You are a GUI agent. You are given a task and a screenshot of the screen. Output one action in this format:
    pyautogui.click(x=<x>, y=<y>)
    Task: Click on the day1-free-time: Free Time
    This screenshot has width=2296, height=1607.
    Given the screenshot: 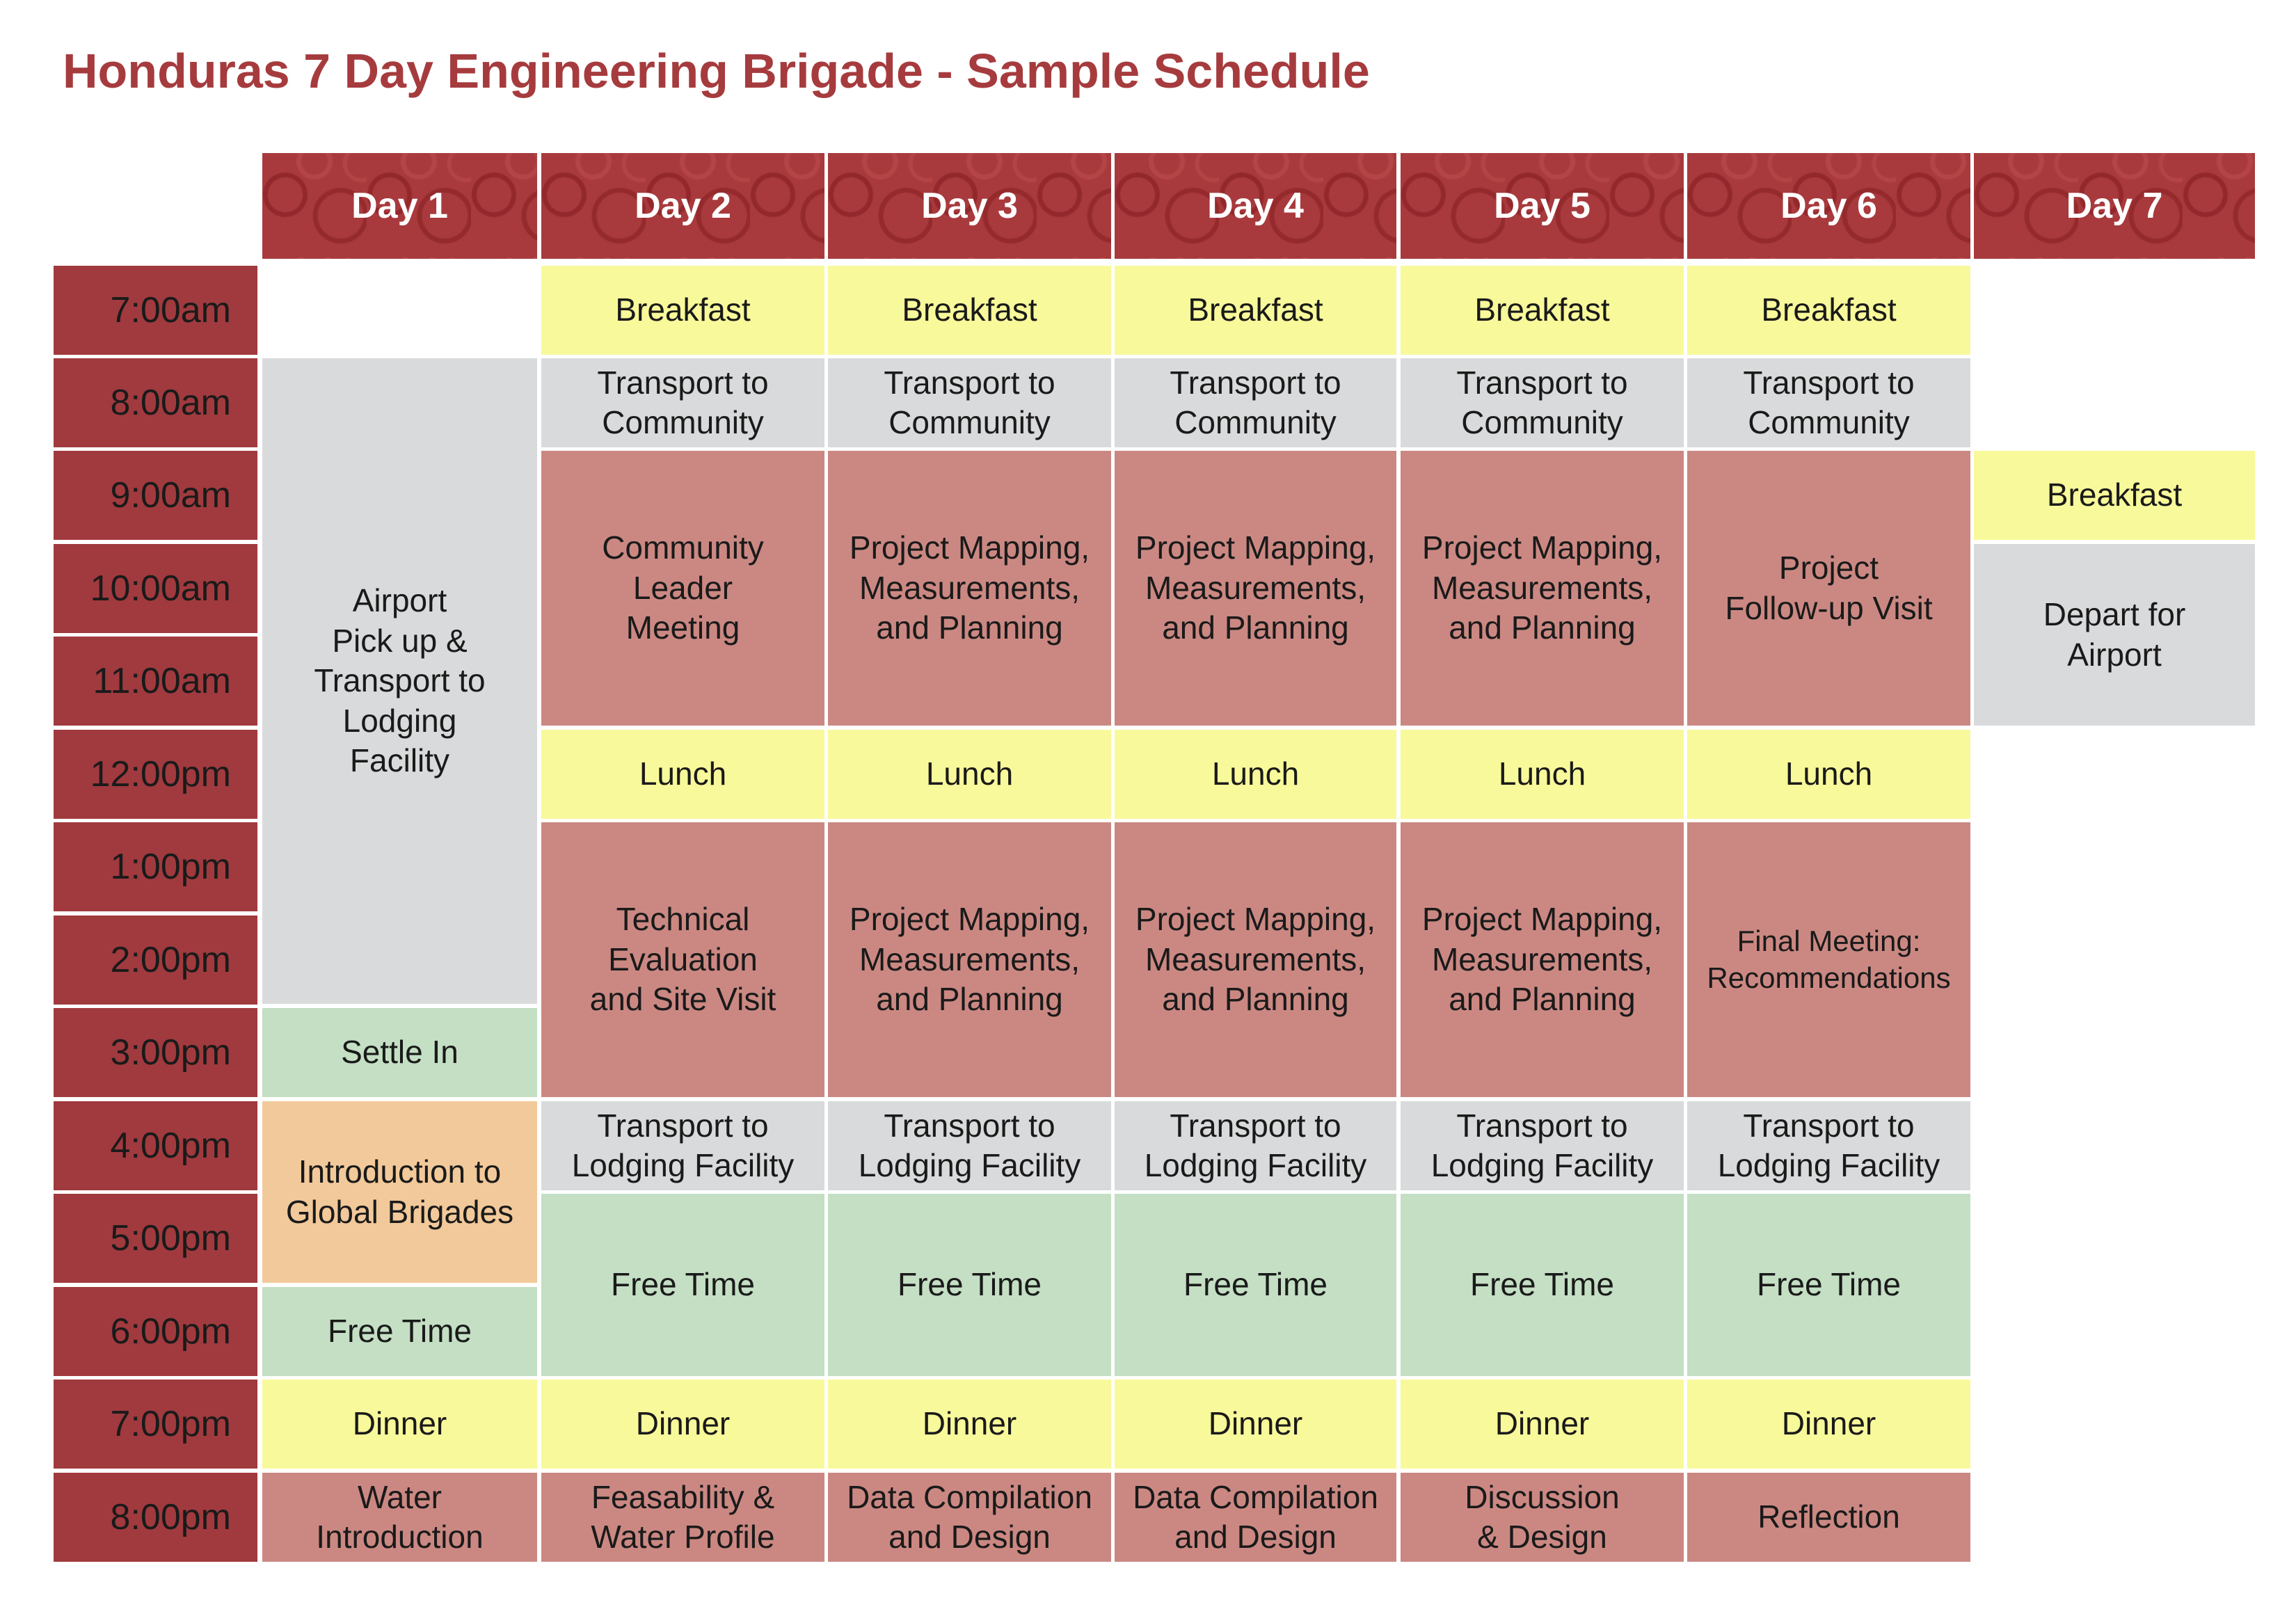 What is the action you would take?
    pyautogui.click(x=400, y=1331)
    